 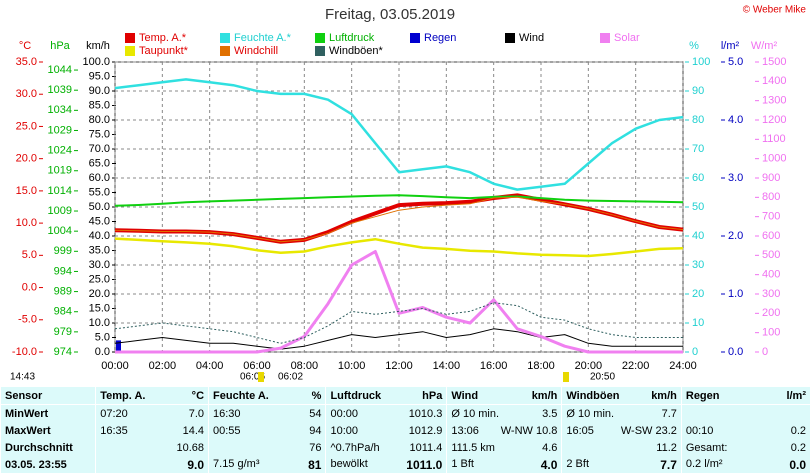 I want to click on x-tick-label: 24:00, so click(x=683, y=366).